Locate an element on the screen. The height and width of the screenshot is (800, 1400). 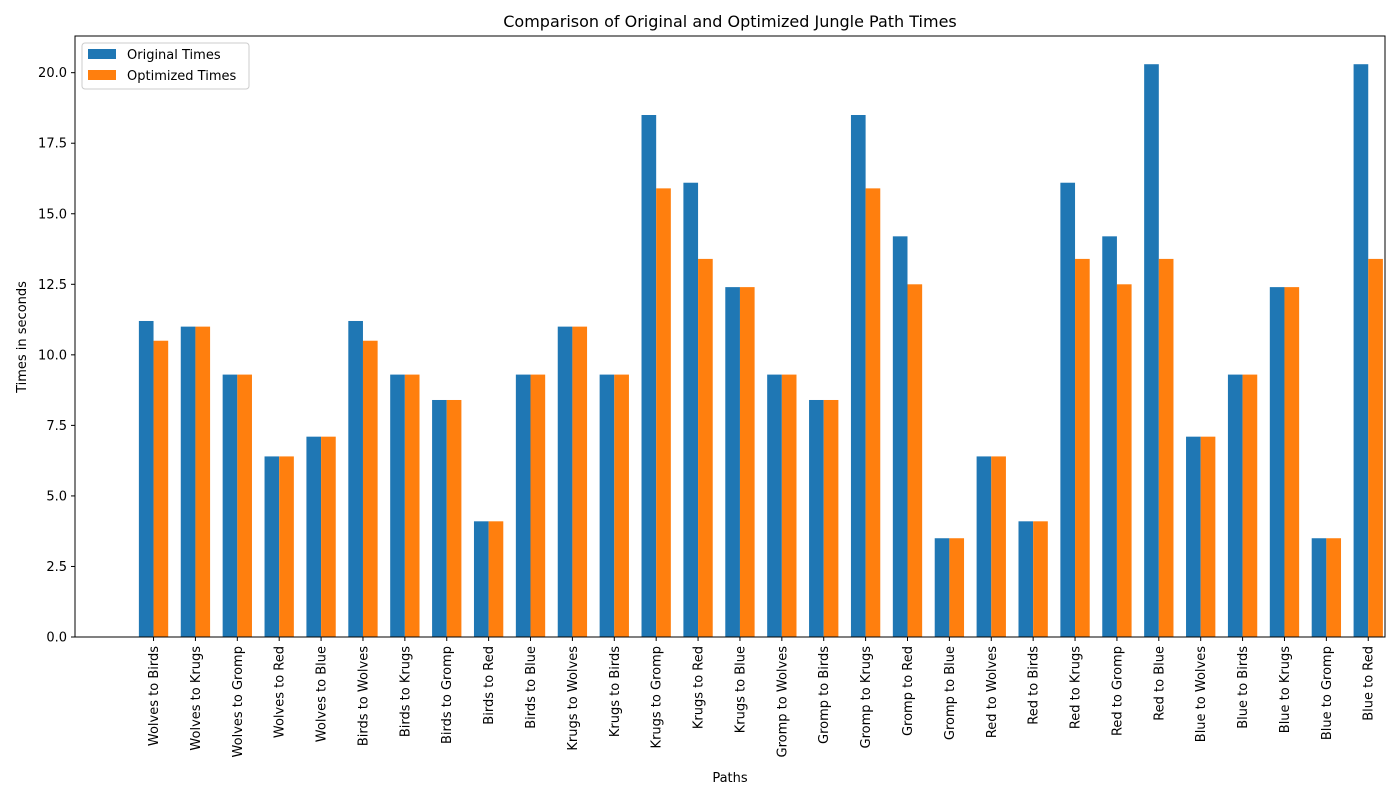
x-tick-label: Gromp to Krugs is located at coordinates (866, 697).